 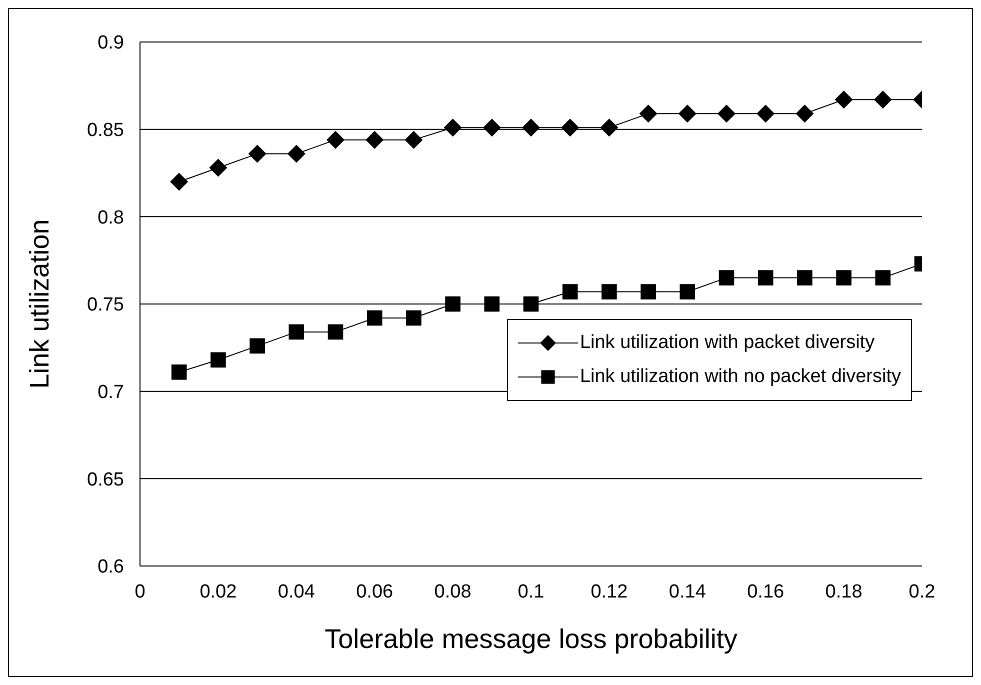 What do you see at coordinates (105, 479) in the screenshot?
I see `y-tick-label: 0.65` at bounding box center [105, 479].